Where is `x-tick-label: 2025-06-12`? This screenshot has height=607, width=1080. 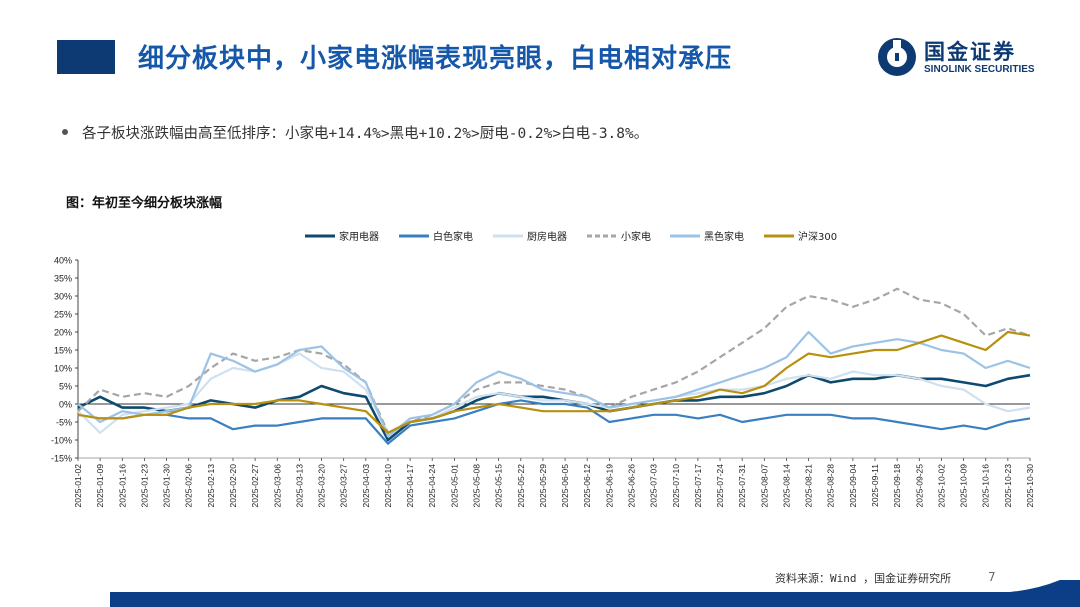 x-tick-label: 2025-06-12 is located at coordinates (587, 486).